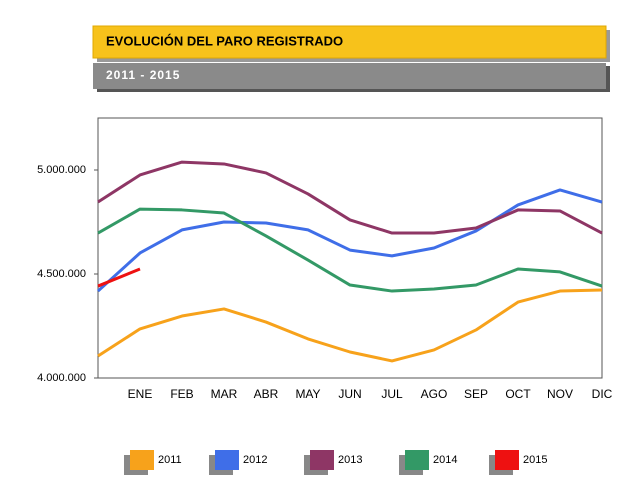 This screenshot has width=643, height=491. I want to click on x-tick-label: ABR, so click(266, 394).